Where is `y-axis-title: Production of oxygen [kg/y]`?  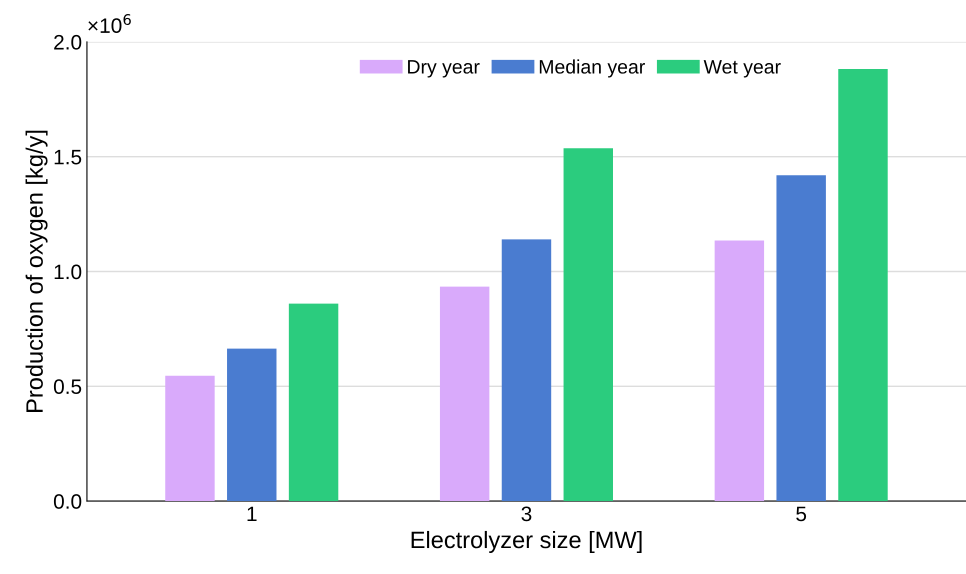
y-axis-title: Production of oxygen [kg/y] is located at coordinates (37, 271).